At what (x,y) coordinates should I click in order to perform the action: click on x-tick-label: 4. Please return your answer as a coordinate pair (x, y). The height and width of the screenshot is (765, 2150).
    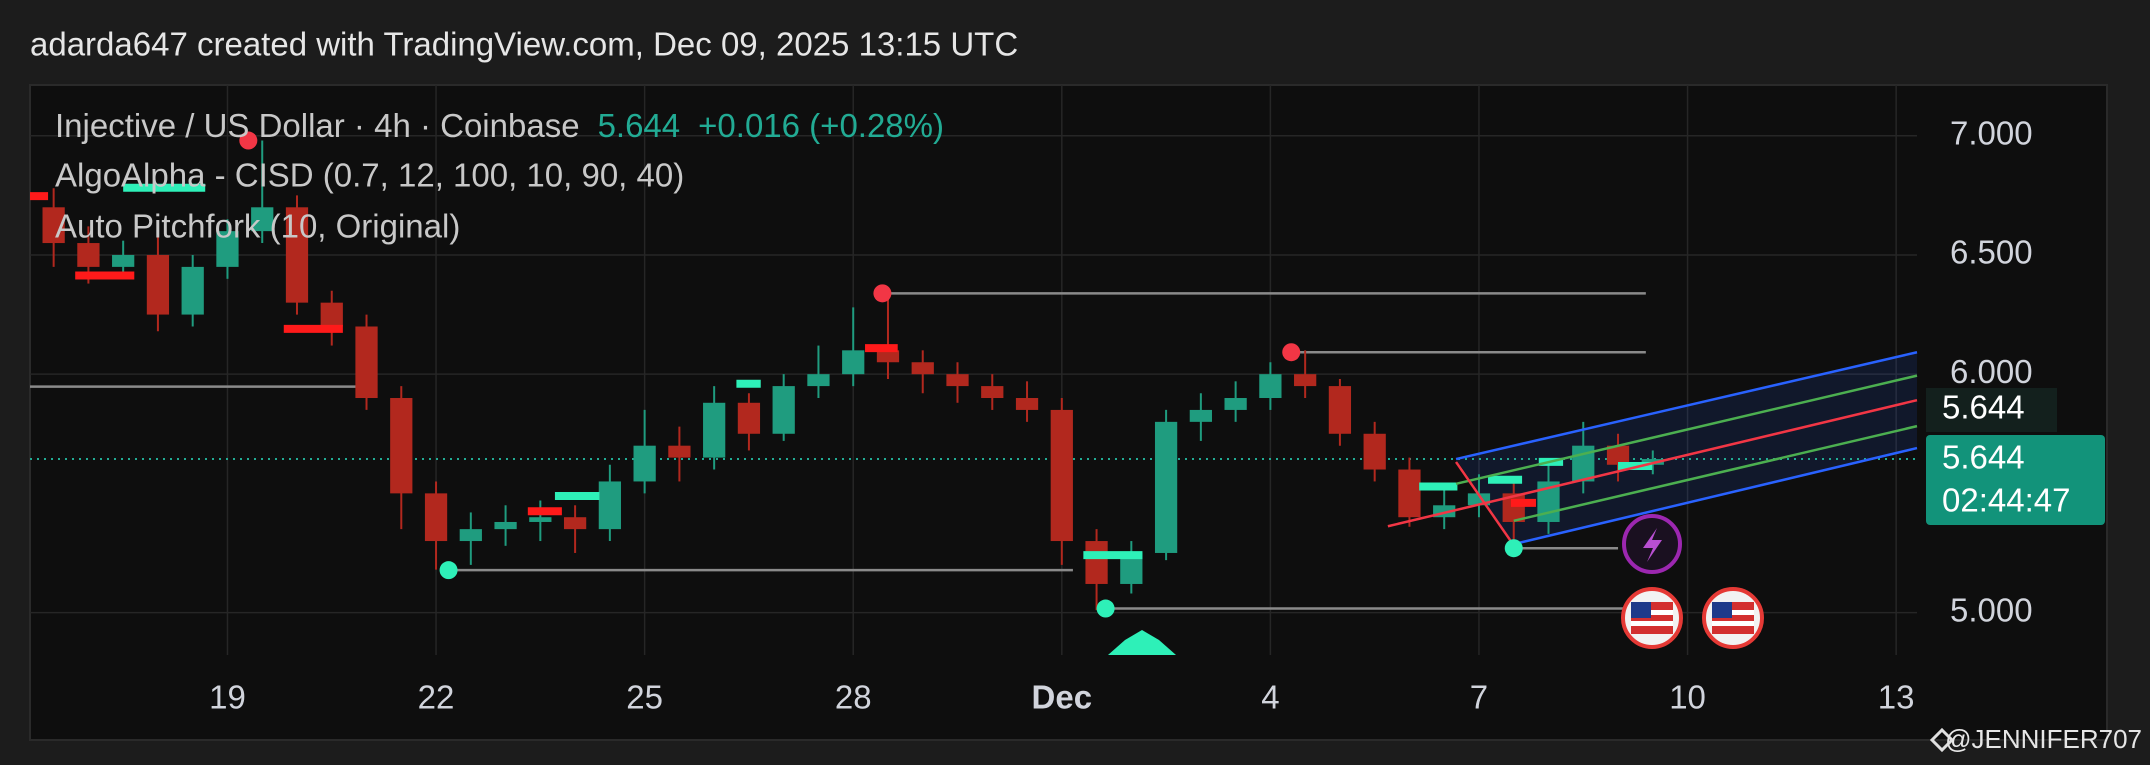
    Looking at the image, I should click on (1270, 697).